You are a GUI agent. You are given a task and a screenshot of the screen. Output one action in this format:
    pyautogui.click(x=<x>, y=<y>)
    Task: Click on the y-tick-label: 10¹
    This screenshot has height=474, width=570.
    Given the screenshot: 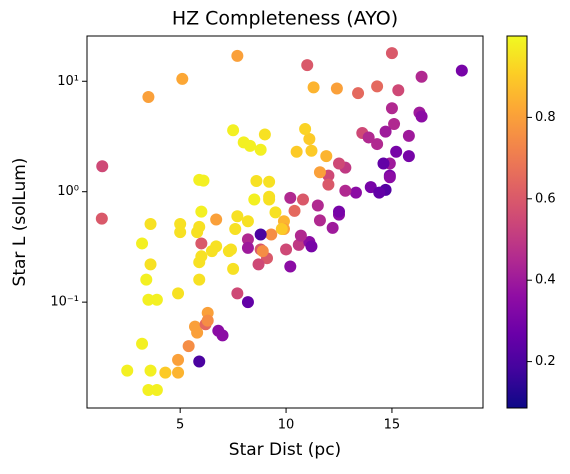 What is the action you would take?
    pyautogui.click(x=68, y=81)
    